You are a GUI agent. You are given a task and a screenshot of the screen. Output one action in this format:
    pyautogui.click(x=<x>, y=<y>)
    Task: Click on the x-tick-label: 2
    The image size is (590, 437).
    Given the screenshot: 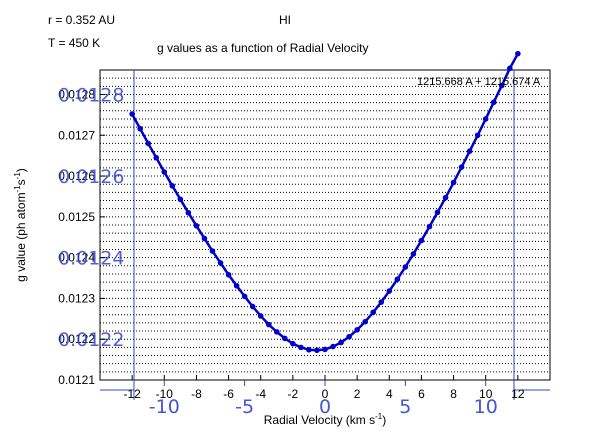 What is the action you would take?
    pyautogui.click(x=357, y=394)
    